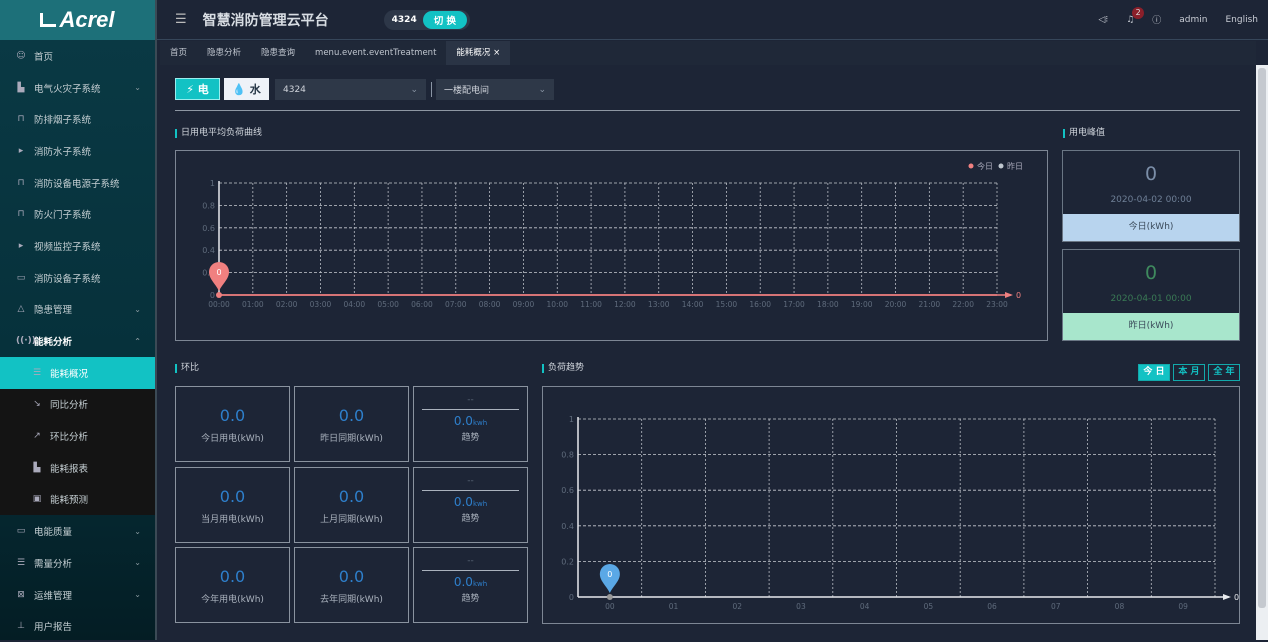  What do you see at coordinates (187, 368) in the screenshot?
I see `ring-title: 环比` at bounding box center [187, 368].